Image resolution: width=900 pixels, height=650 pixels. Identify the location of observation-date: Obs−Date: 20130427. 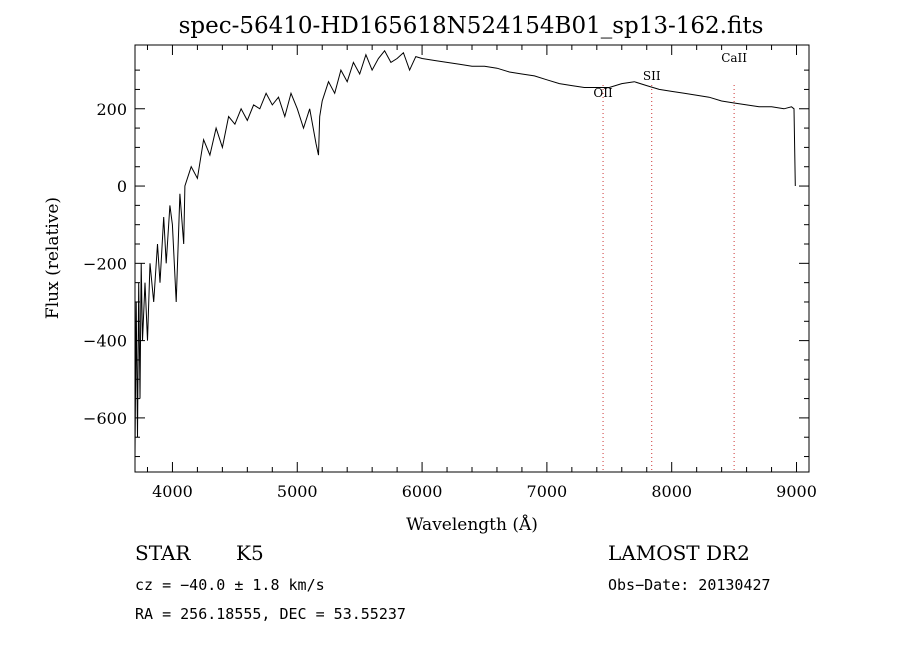
(689, 585).